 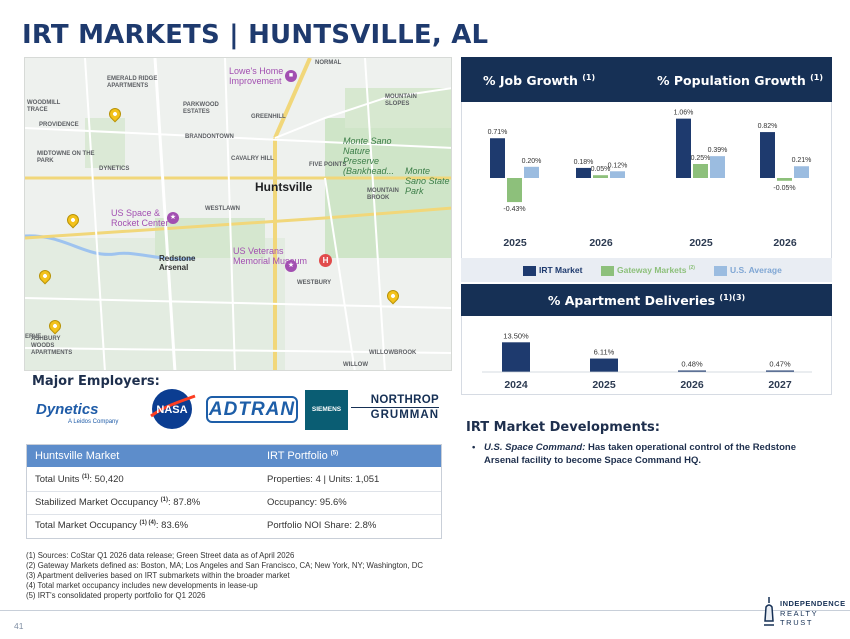 What do you see at coordinates (718, 150) in the screenshot?
I see `data-label: 0.39%` at bounding box center [718, 150].